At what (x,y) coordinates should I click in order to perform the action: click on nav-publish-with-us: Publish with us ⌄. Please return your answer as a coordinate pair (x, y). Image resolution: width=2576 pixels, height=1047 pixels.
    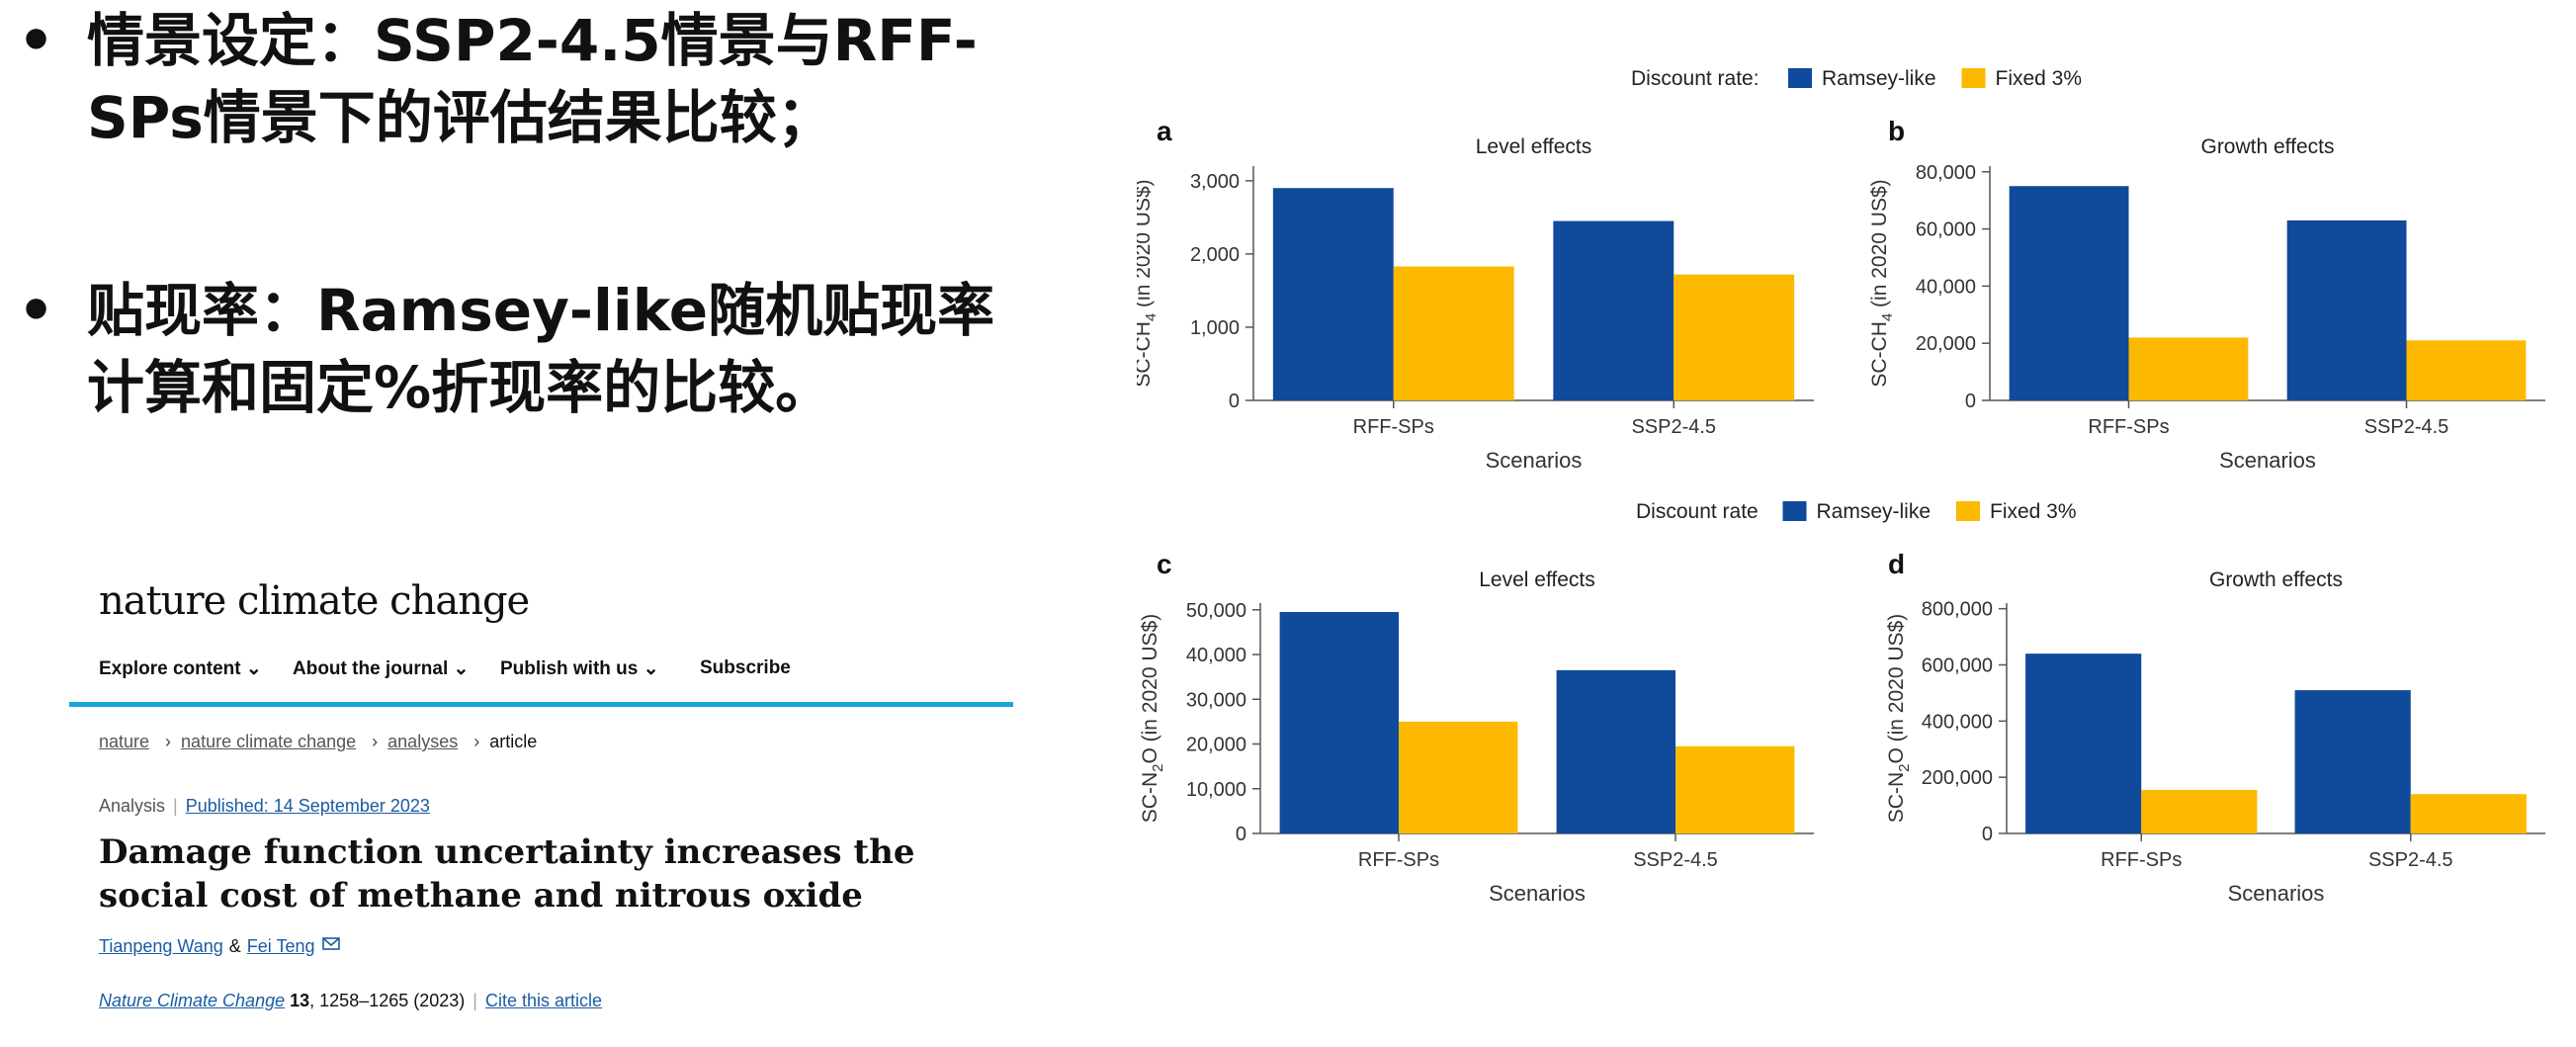
    Looking at the image, I should click on (579, 668).